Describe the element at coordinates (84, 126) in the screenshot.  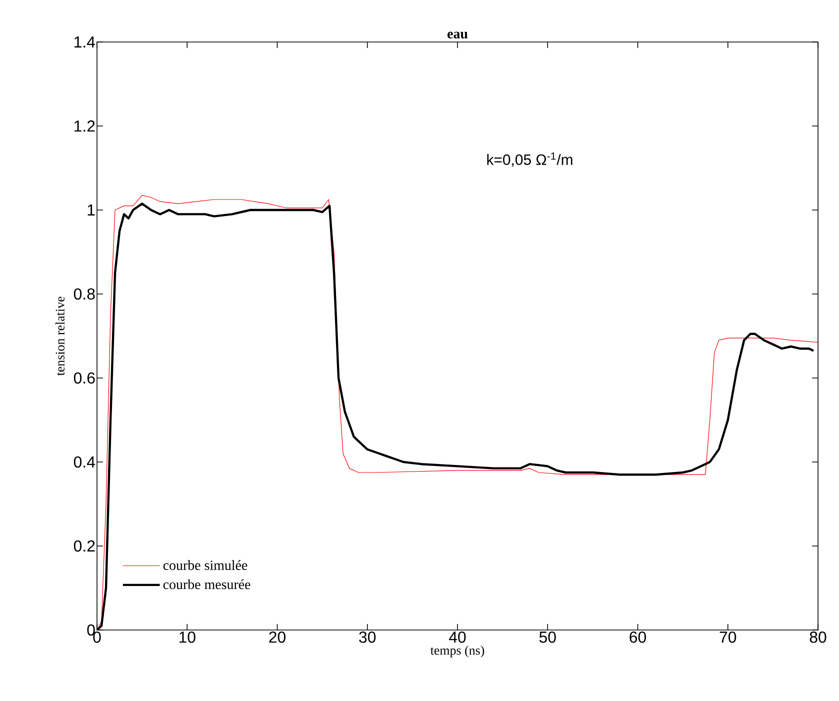
I see `y-tick-label: 1.2` at that location.